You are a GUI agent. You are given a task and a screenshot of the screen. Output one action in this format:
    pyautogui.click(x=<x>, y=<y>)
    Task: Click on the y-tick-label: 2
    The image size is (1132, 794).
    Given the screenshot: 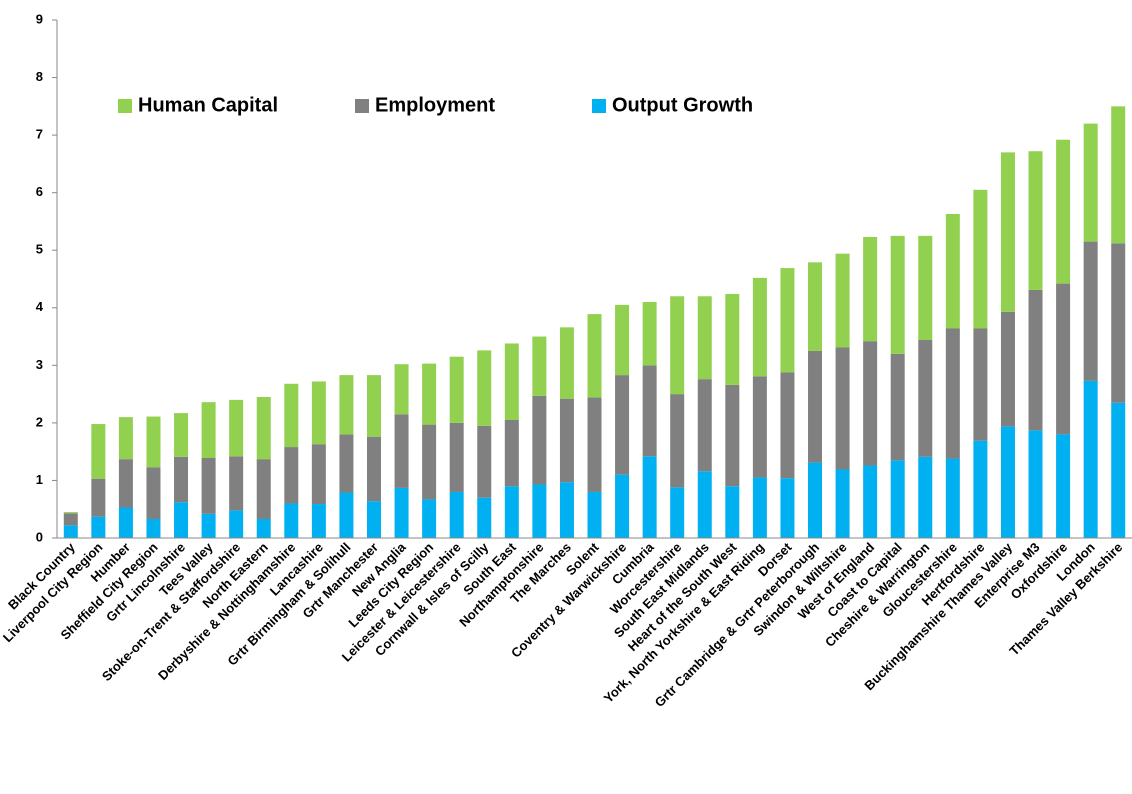 What is the action you would take?
    pyautogui.click(x=39, y=421)
    